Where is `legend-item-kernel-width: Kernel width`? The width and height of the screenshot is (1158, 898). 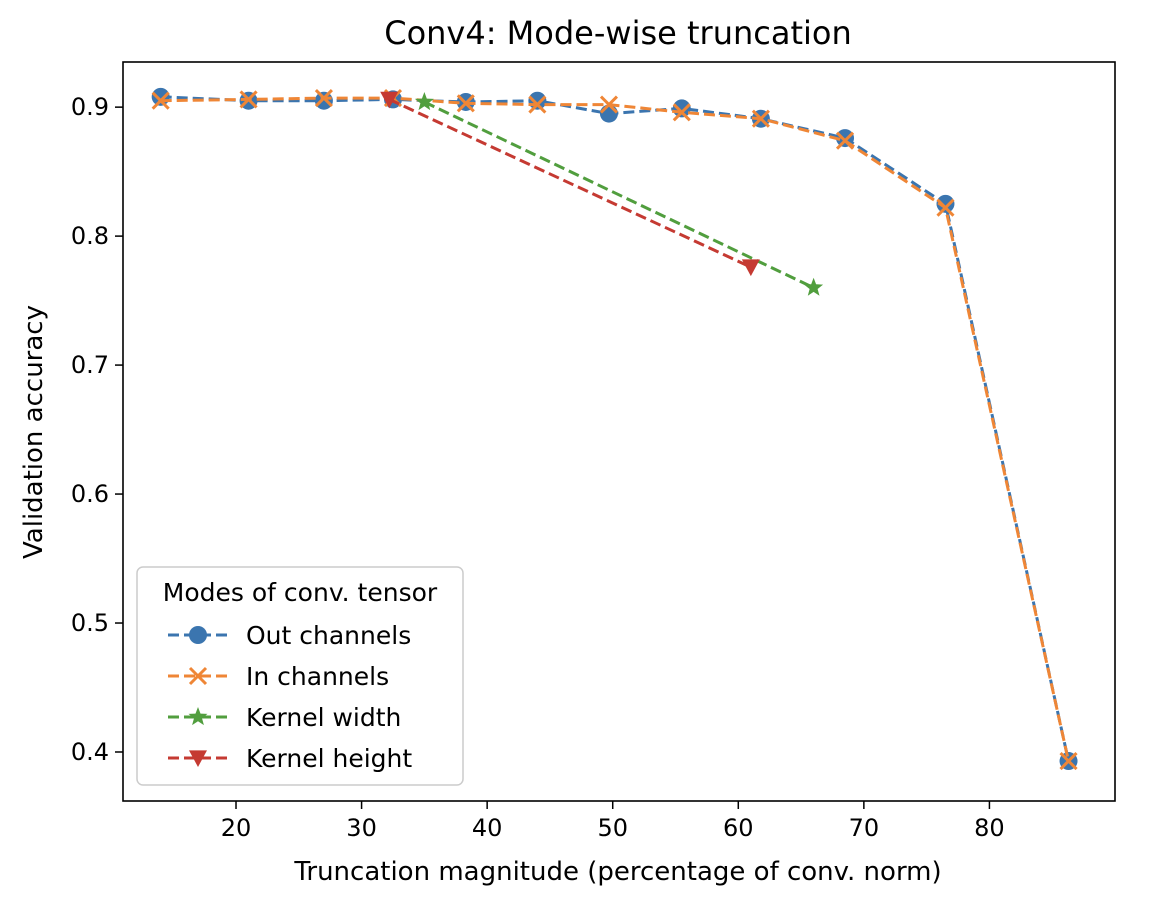
legend-item-kernel-width: Kernel width is located at coordinates (284, 717).